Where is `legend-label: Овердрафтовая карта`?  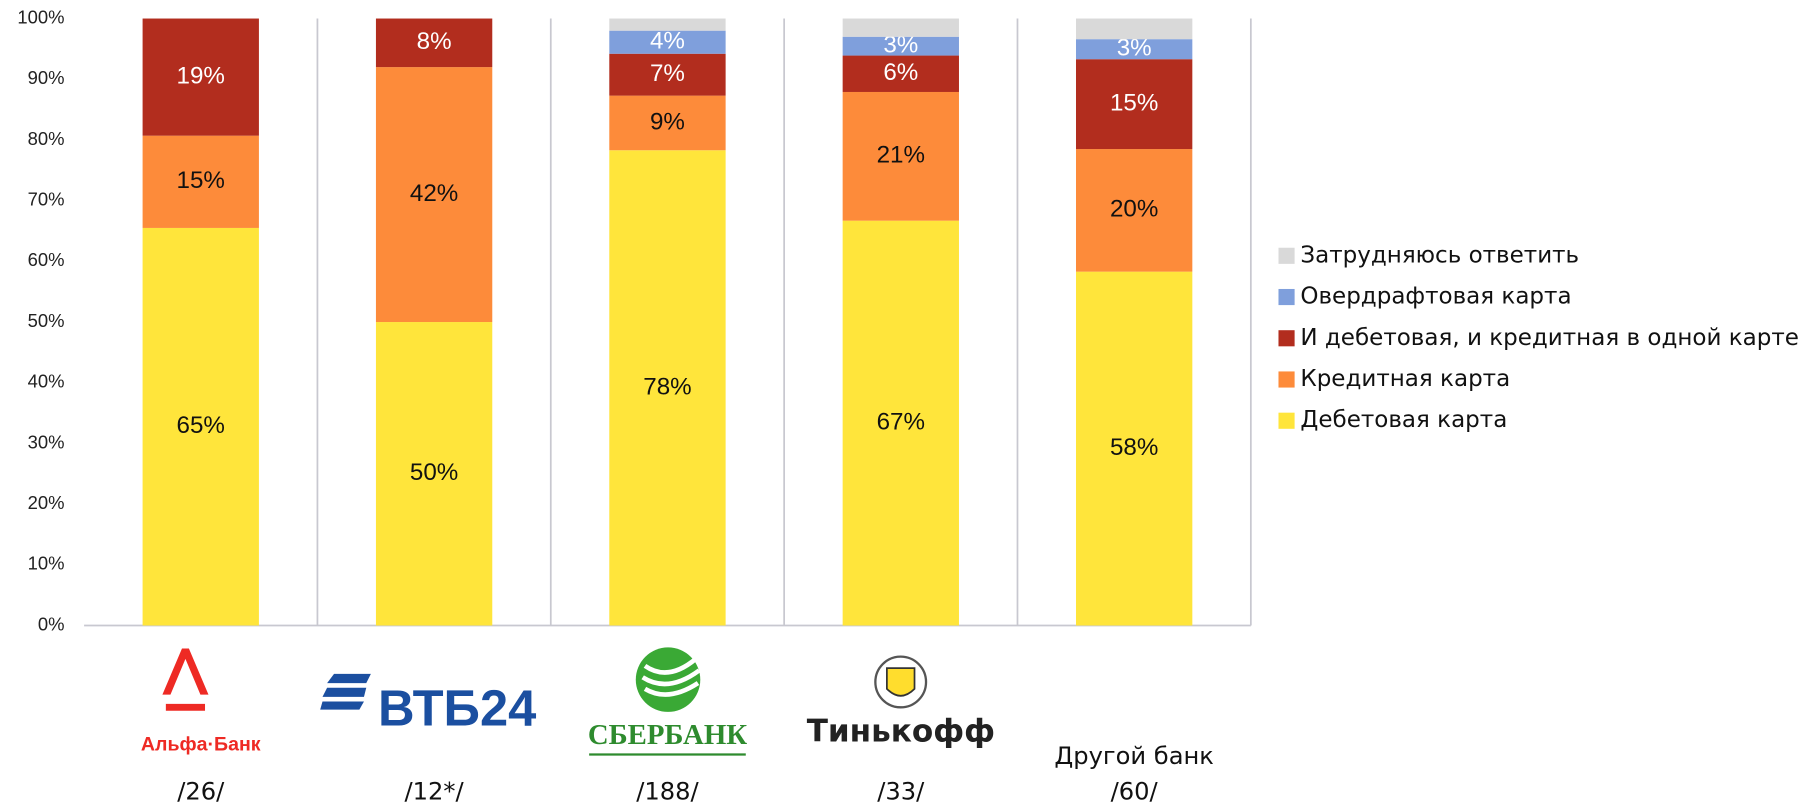
legend-label: Овердрафтовая карта is located at coordinates (1435, 297).